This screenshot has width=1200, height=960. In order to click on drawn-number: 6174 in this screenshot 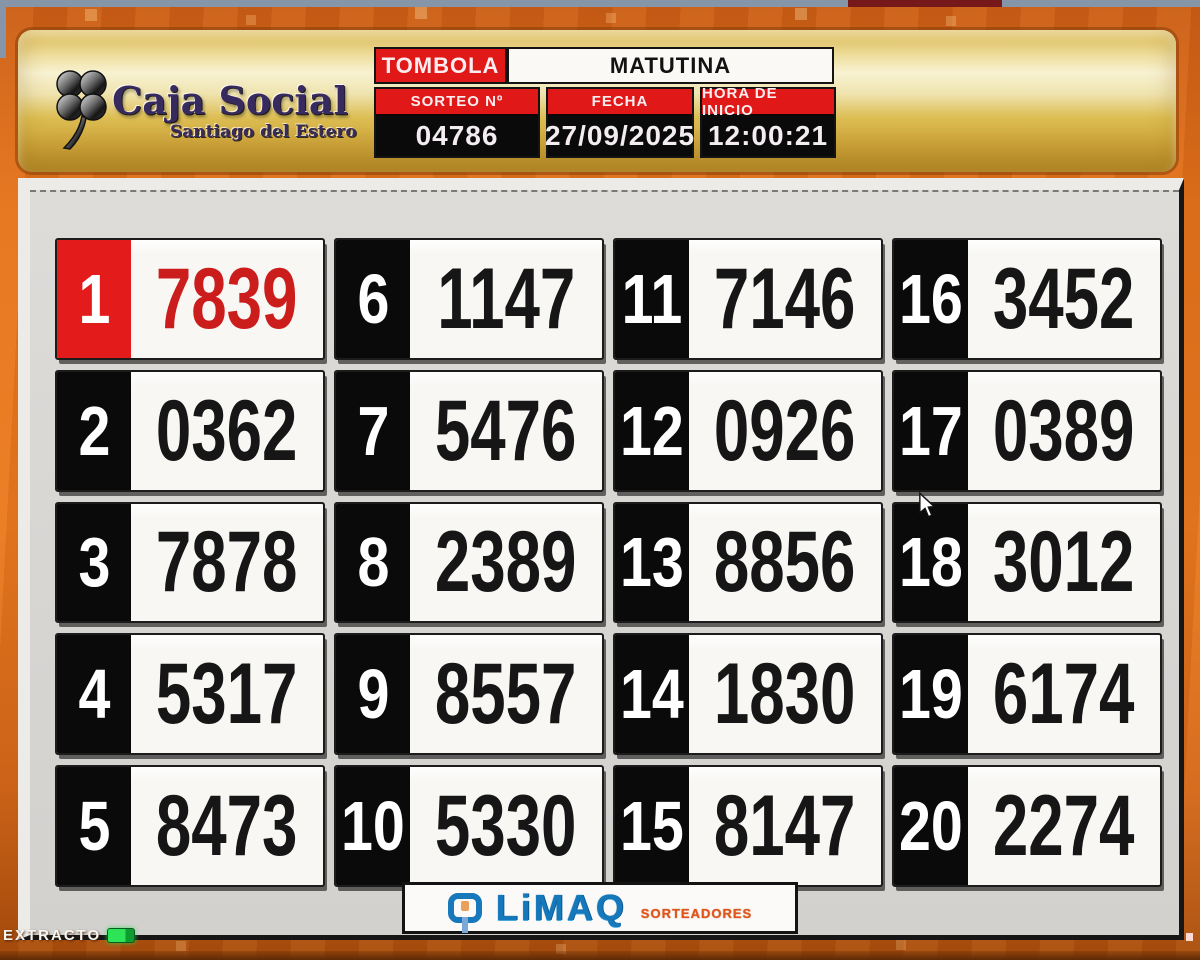, I will do `click(1064, 694)`.